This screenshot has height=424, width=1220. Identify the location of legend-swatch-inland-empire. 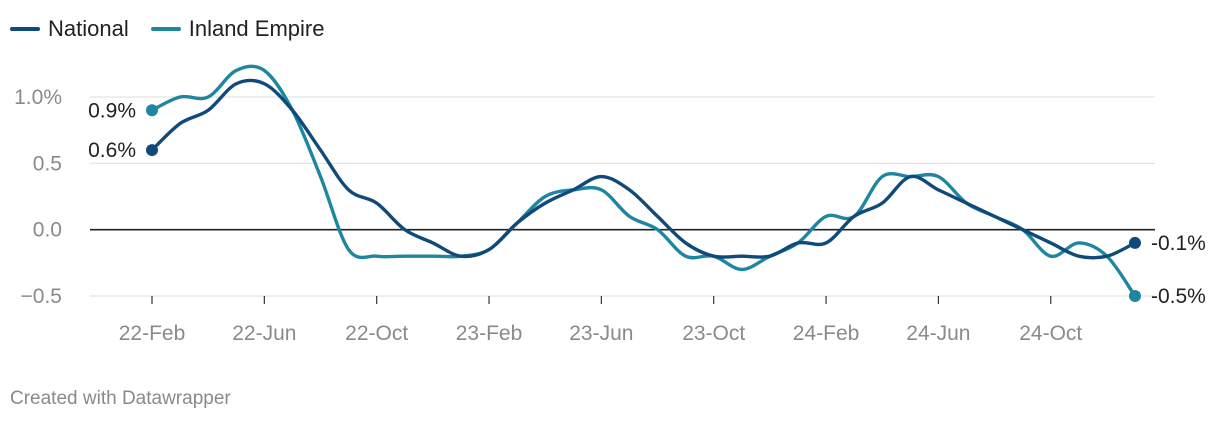
(165, 29).